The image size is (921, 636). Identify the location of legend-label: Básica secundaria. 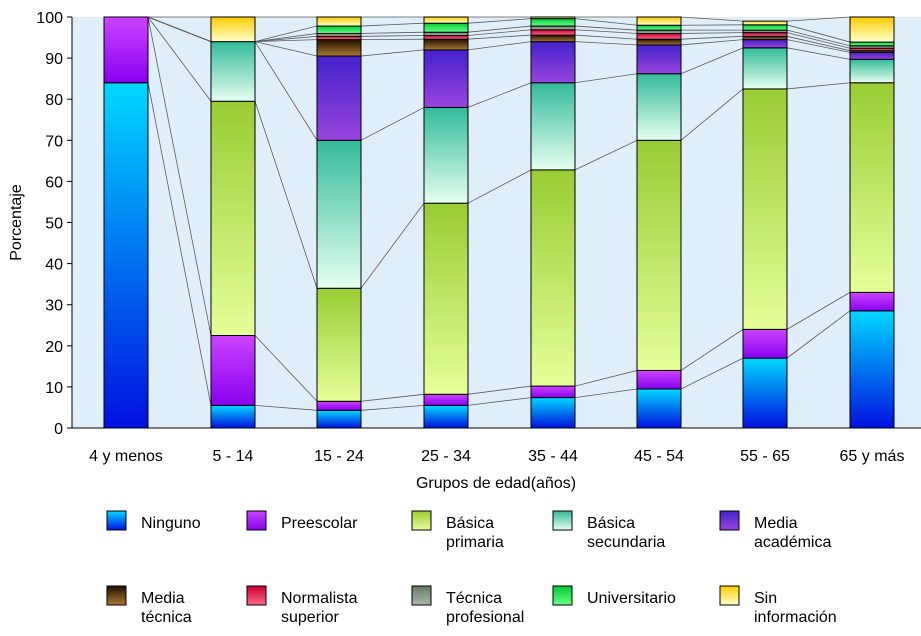
(626, 533).